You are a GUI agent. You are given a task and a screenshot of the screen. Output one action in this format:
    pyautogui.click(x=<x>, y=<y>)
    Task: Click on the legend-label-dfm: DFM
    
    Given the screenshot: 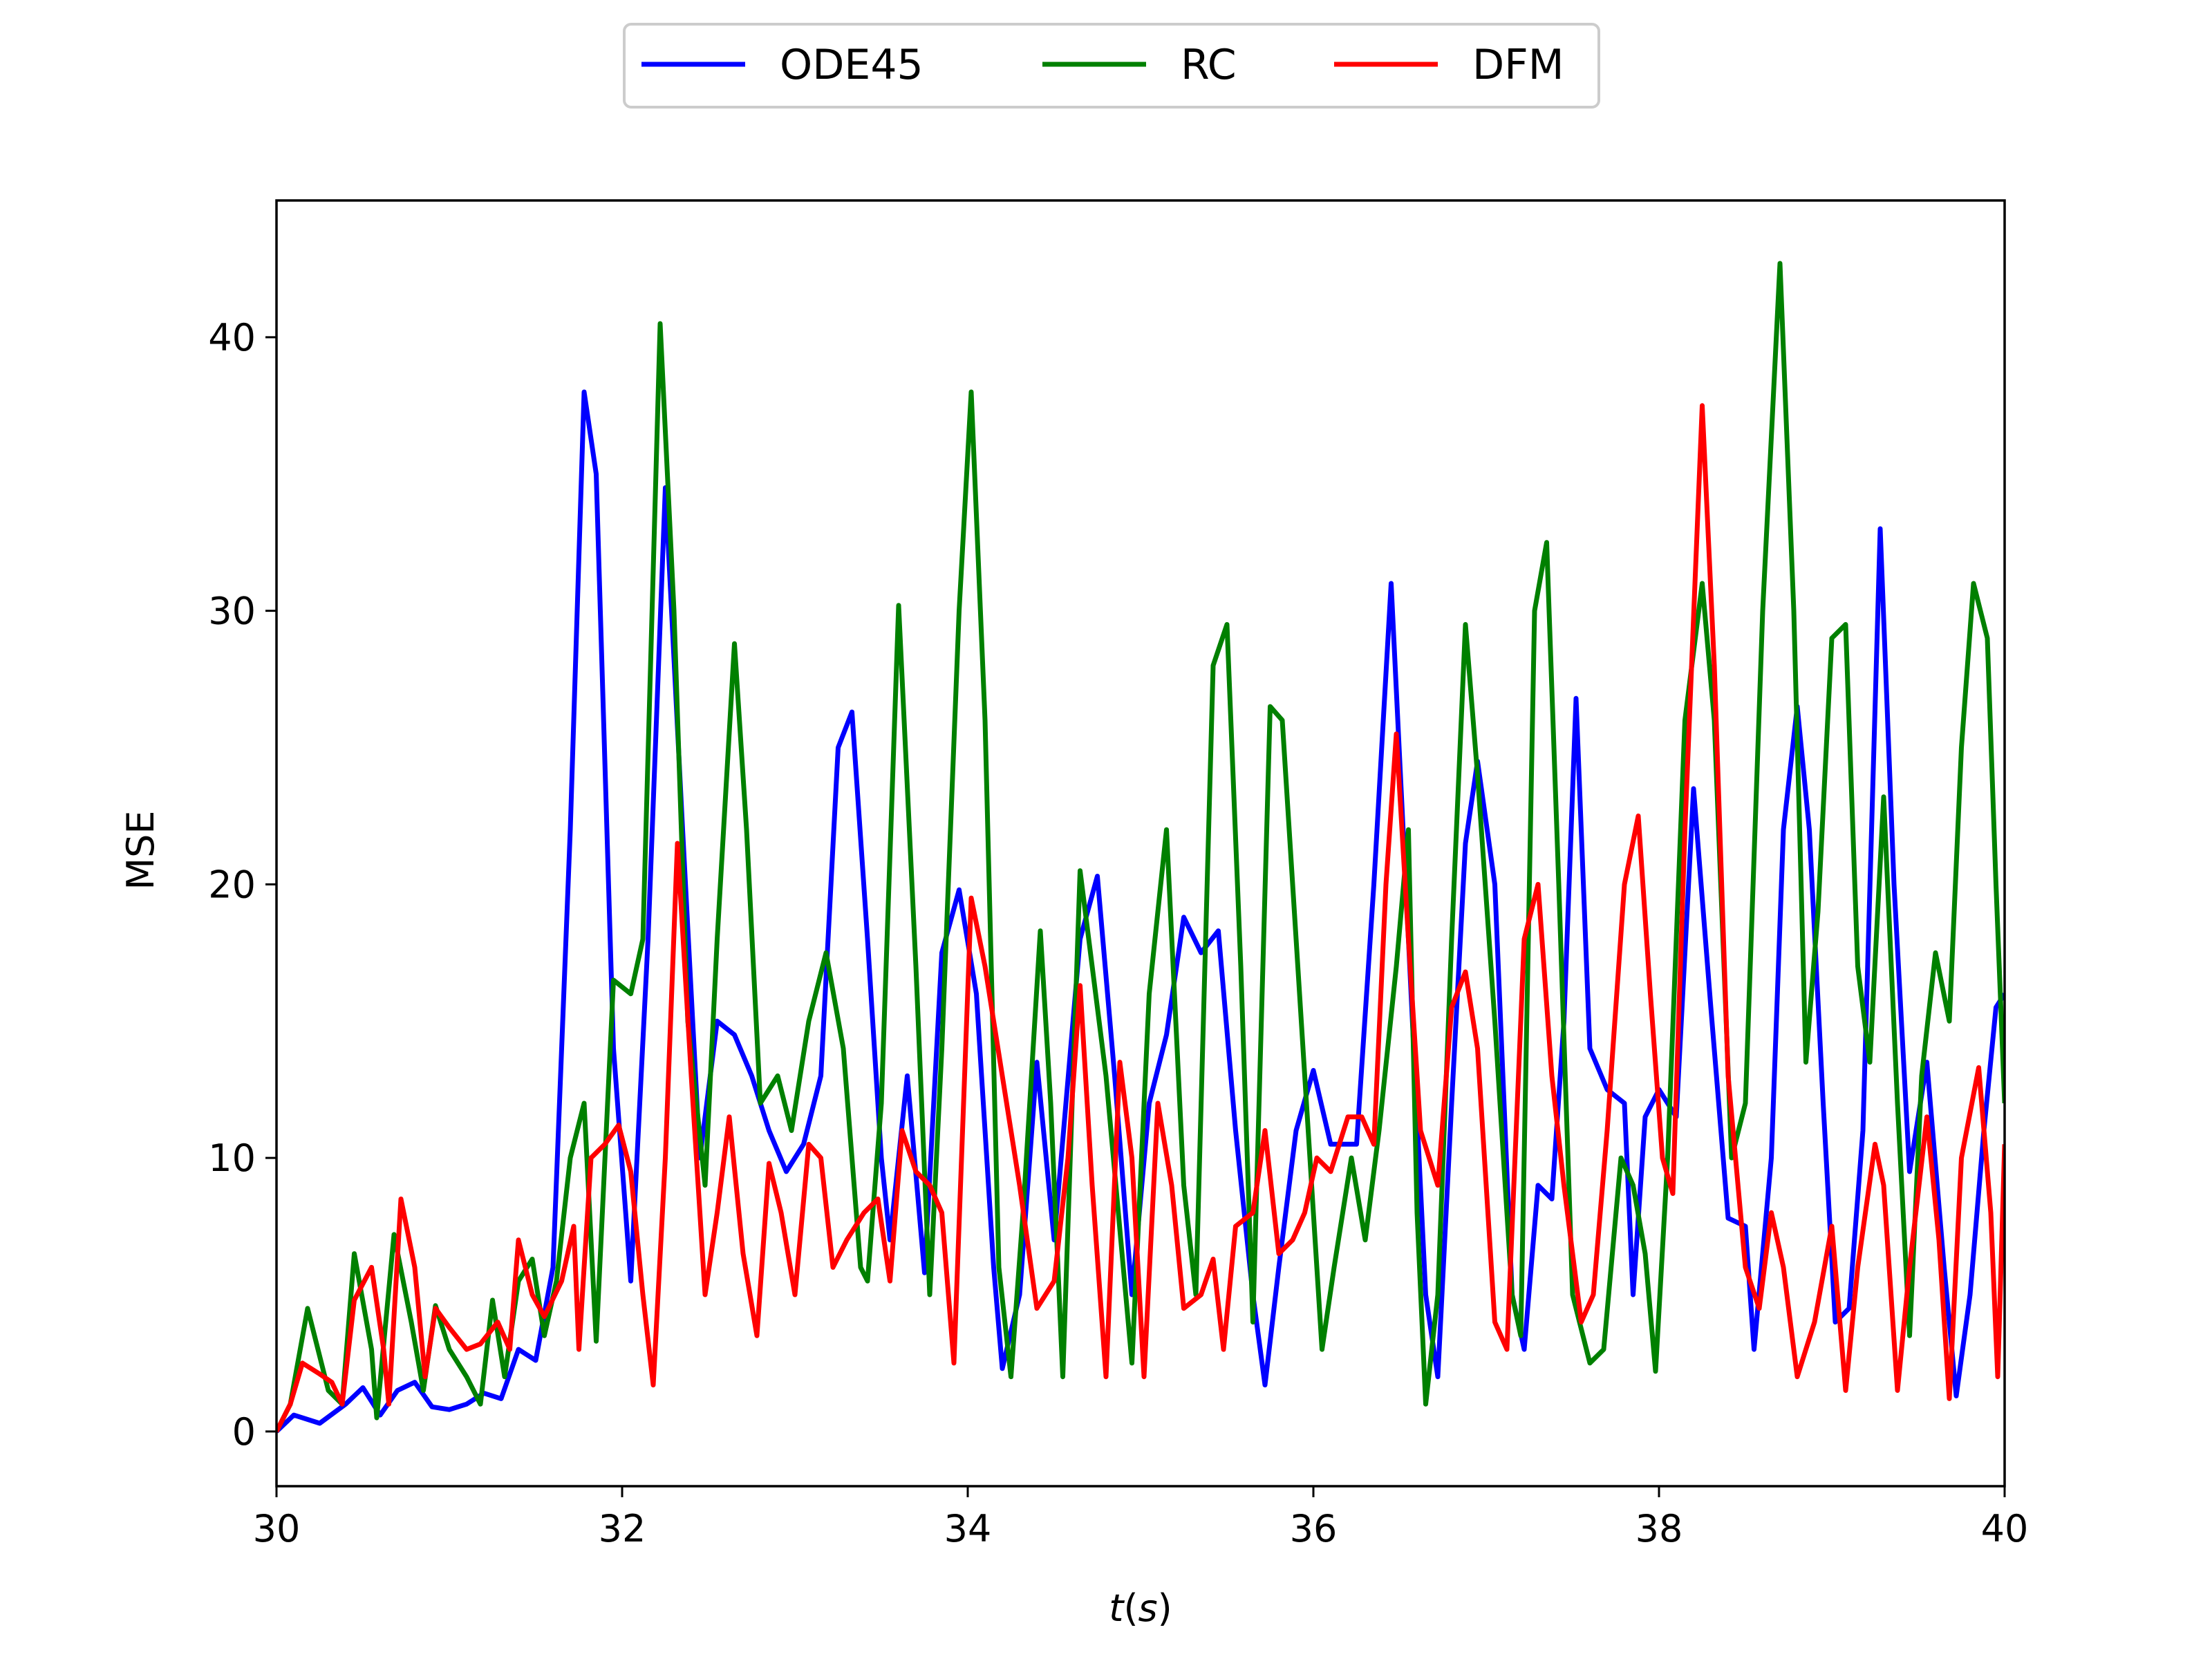 What is the action you would take?
    pyautogui.click(x=1518, y=65)
    